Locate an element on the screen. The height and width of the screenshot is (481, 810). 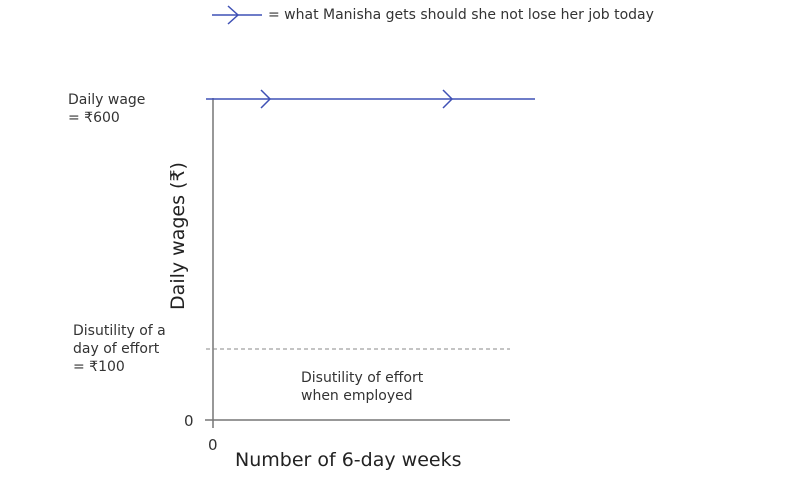
annotation-line1: Disutility of effort is located at coordinates (362, 378).